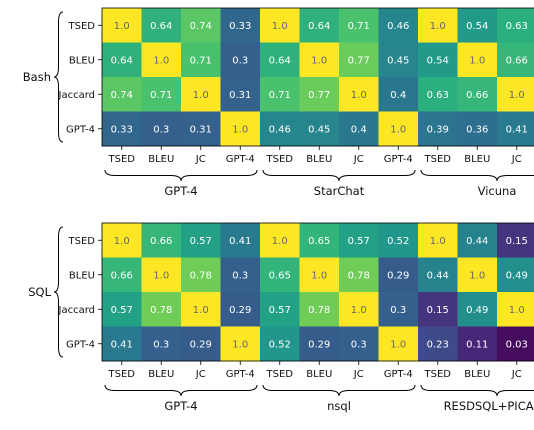 The image size is (534, 430). What do you see at coordinates (398, 60) in the screenshot?
I see `cell-value-label: 0.45` at bounding box center [398, 60].